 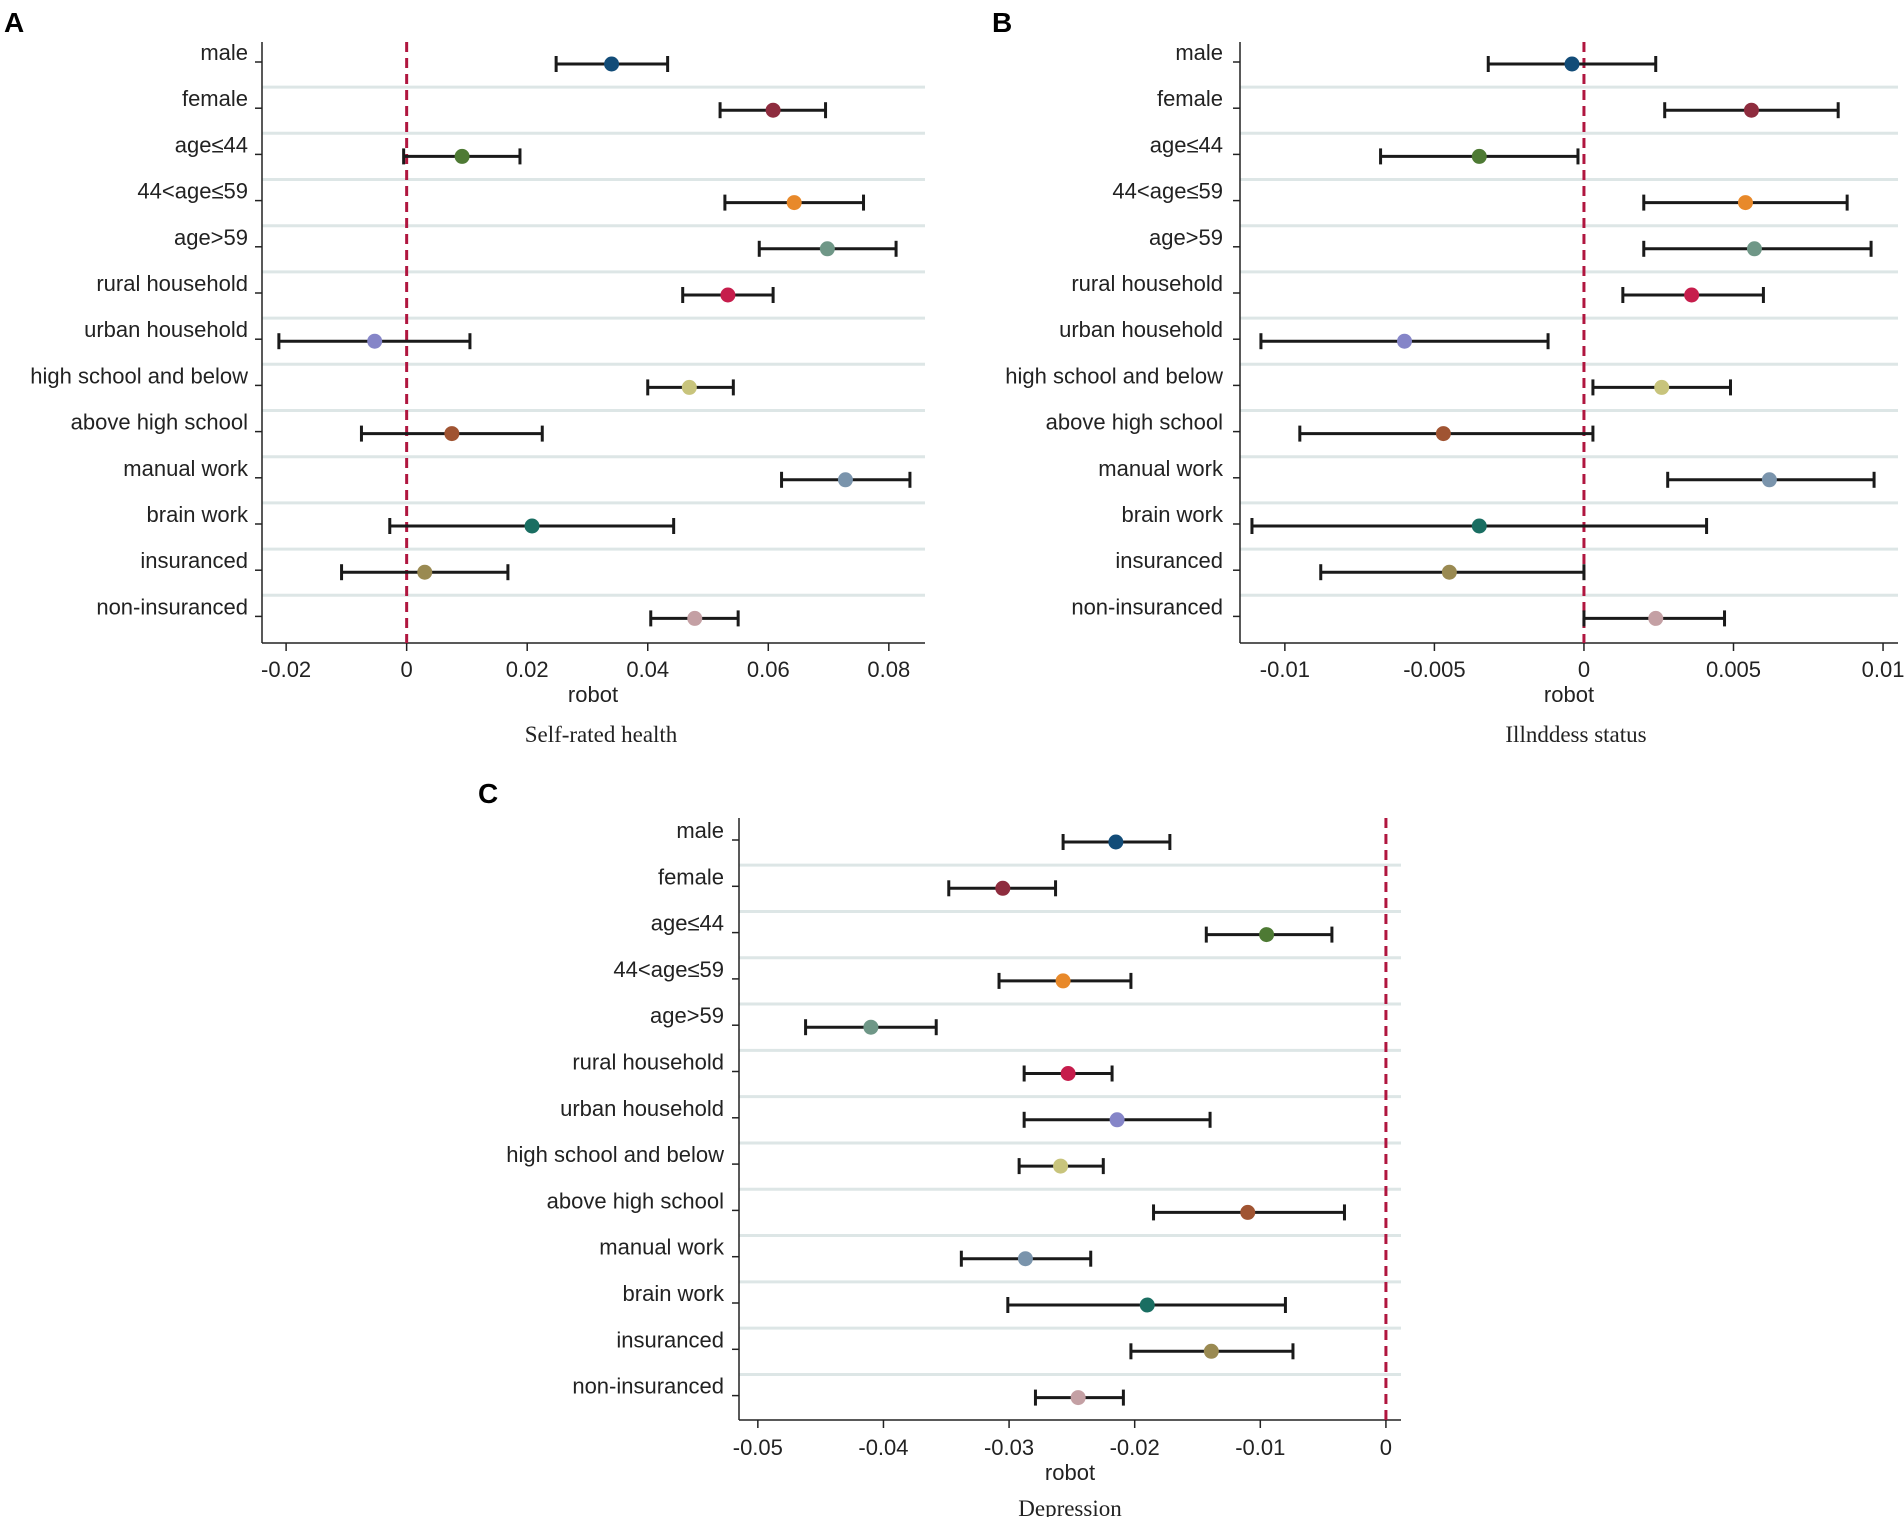 I want to click on category-label: male, so click(x=700, y=830).